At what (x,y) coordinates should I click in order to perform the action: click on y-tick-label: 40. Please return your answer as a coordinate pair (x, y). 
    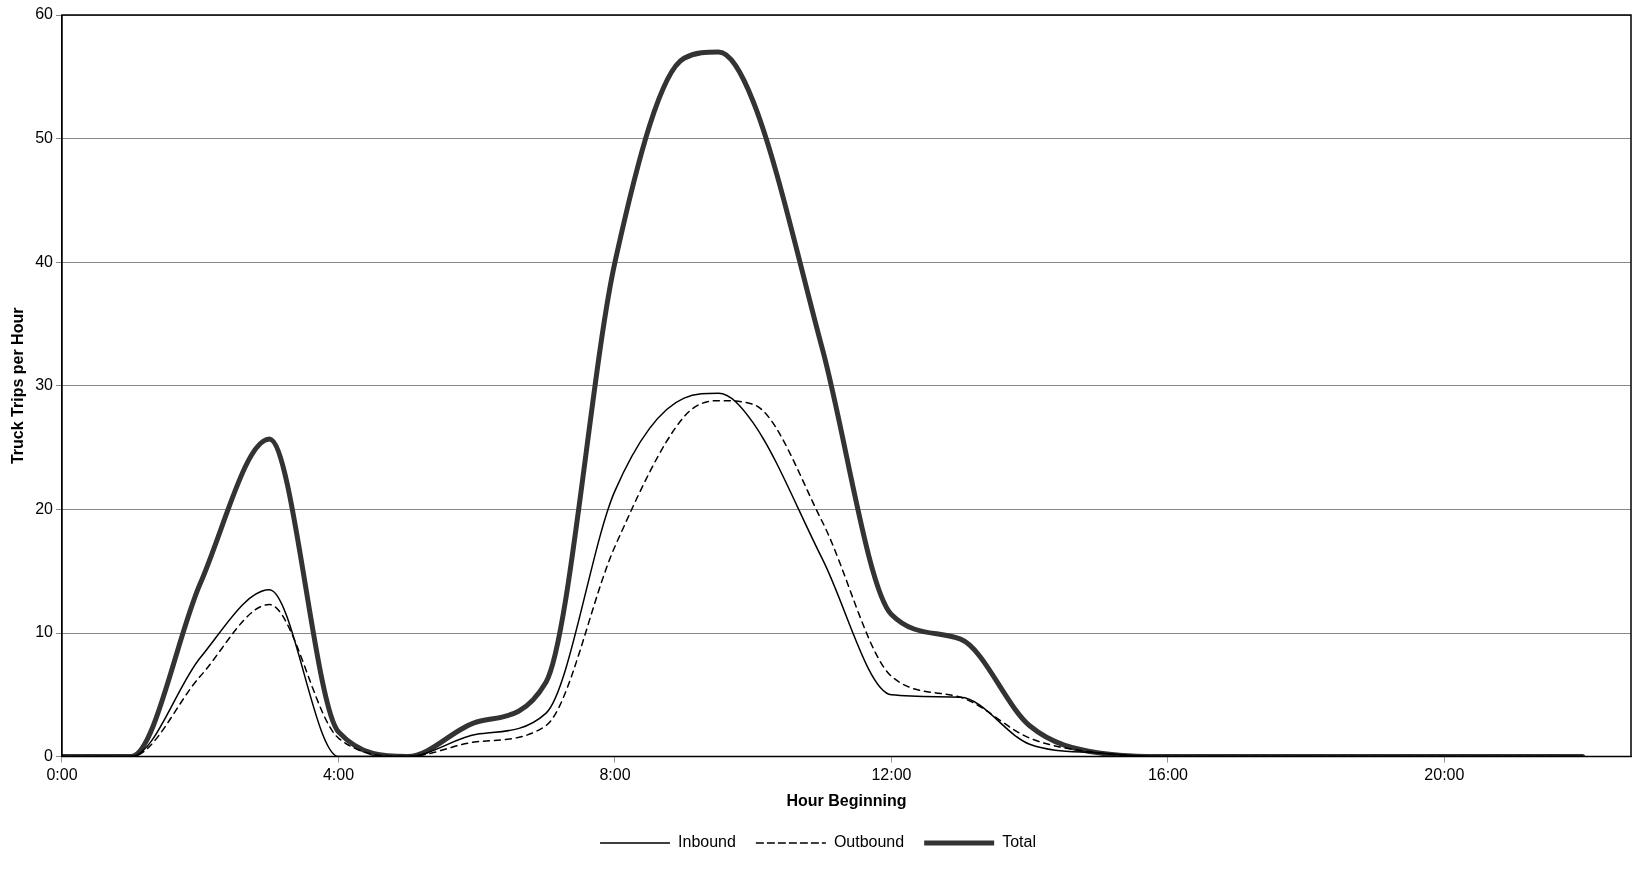
    Looking at the image, I should click on (44, 261).